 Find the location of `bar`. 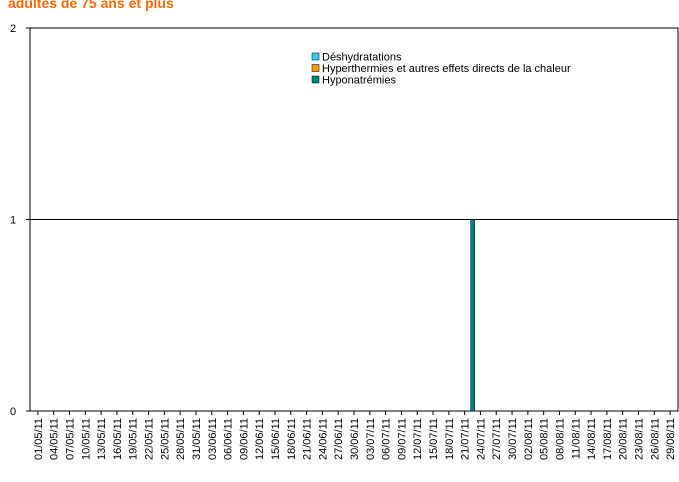

bar is located at coordinates (472, 315).